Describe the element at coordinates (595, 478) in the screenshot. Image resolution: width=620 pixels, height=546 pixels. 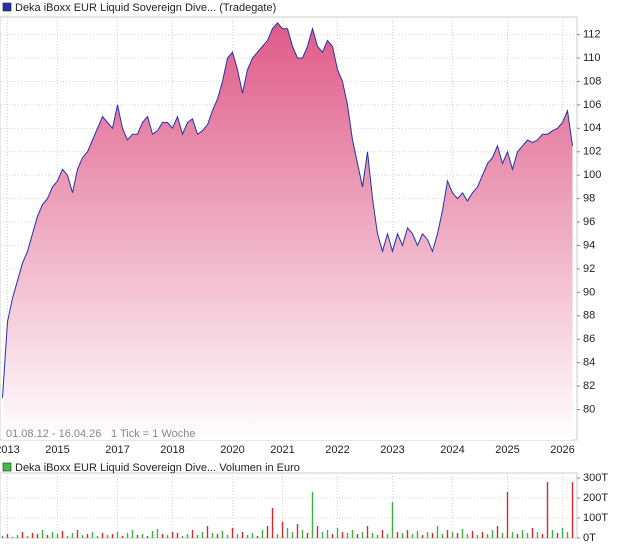
I see `y-tick-label: 300T` at that location.